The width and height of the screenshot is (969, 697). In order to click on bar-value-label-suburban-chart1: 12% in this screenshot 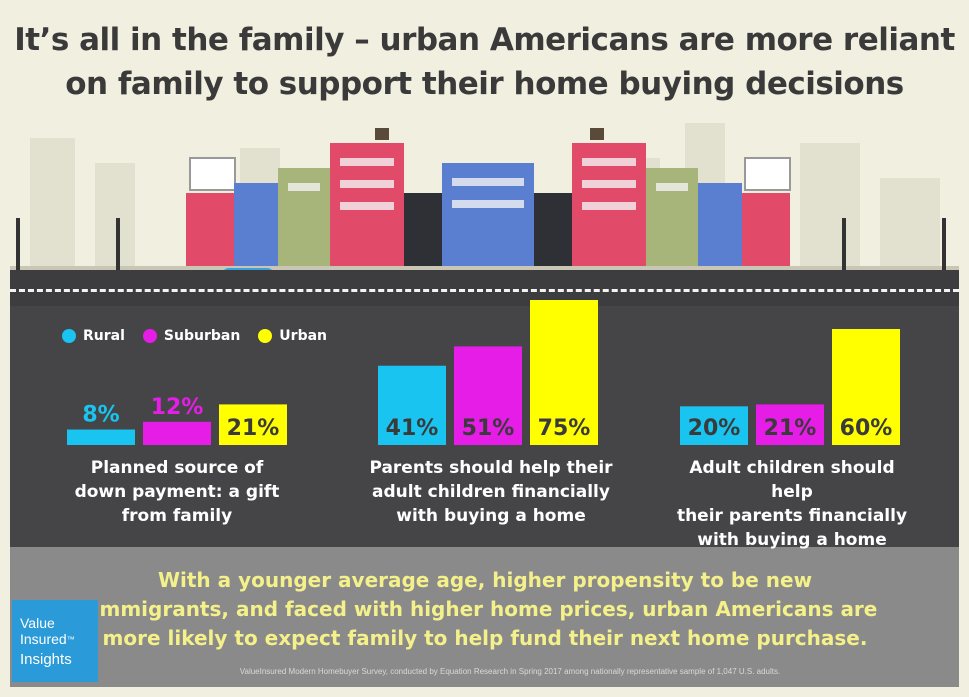, I will do `click(177, 407)`.